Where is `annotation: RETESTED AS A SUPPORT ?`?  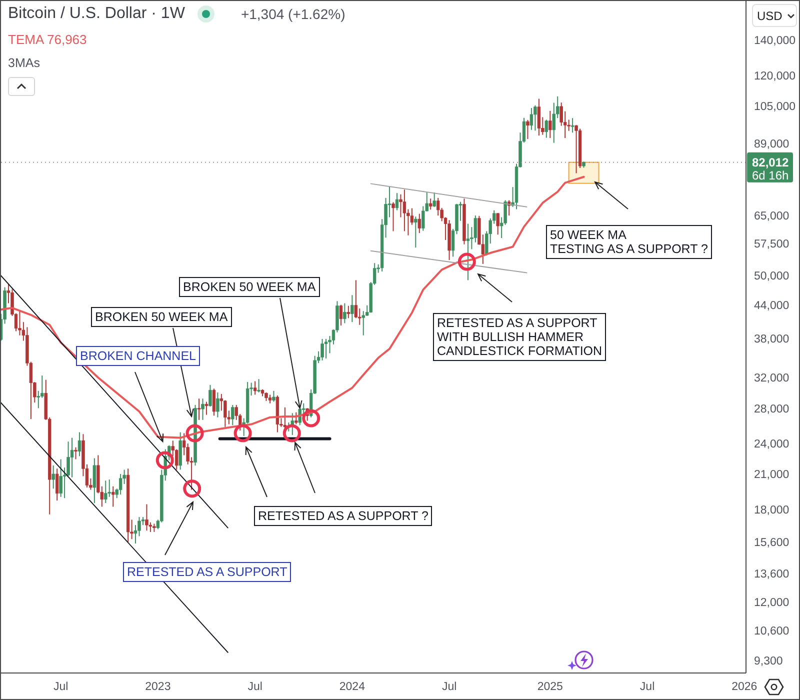
annotation: RETESTED AS A SUPPORT ? is located at coordinates (343, 516).